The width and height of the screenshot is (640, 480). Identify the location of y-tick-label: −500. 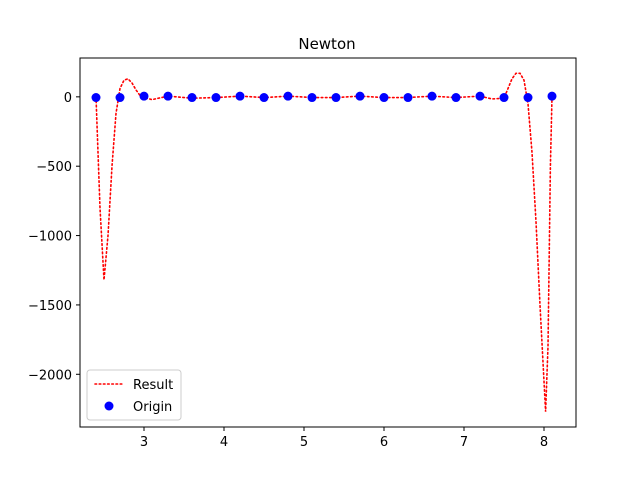
(54, 167).